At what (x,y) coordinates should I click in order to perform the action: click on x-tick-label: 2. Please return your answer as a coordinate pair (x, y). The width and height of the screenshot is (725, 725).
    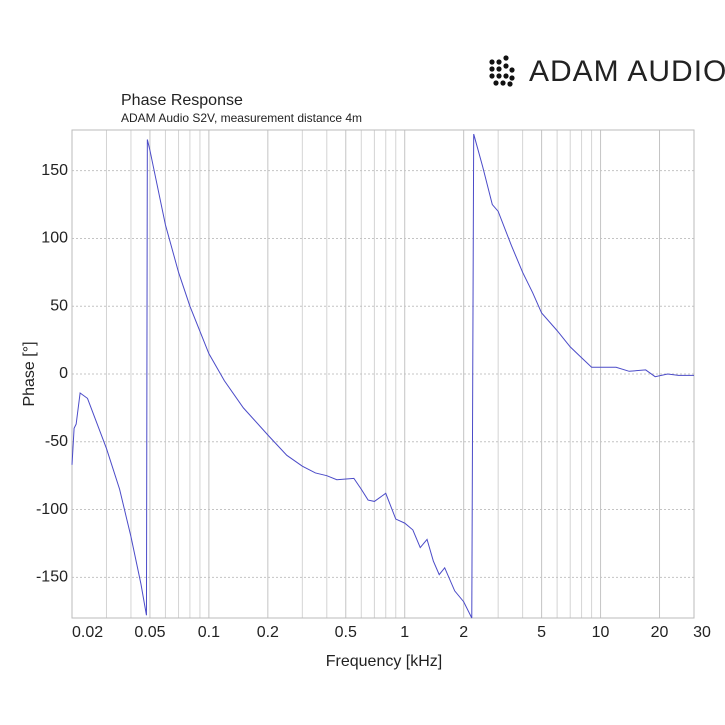
    Looking at the image, I should click on (463, 632).